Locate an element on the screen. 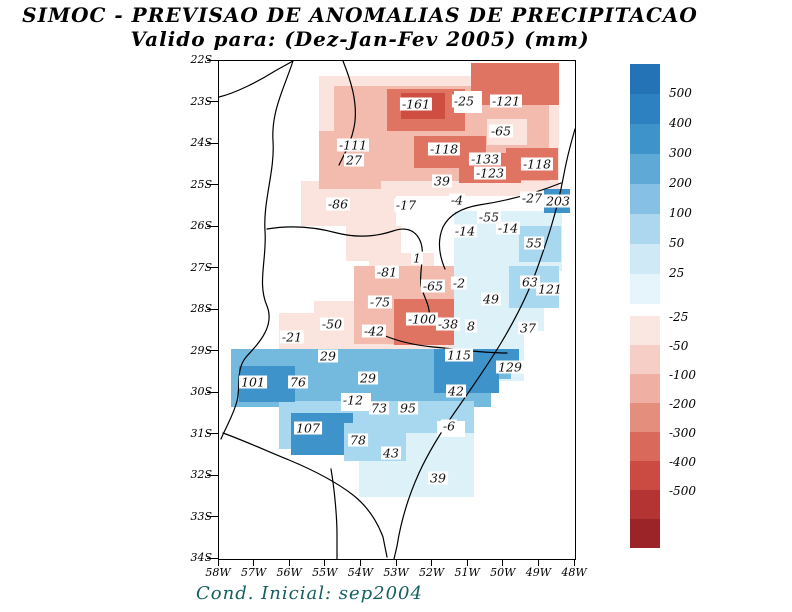  anomaly-value-label: -81 is located at coordinates (387, 272).